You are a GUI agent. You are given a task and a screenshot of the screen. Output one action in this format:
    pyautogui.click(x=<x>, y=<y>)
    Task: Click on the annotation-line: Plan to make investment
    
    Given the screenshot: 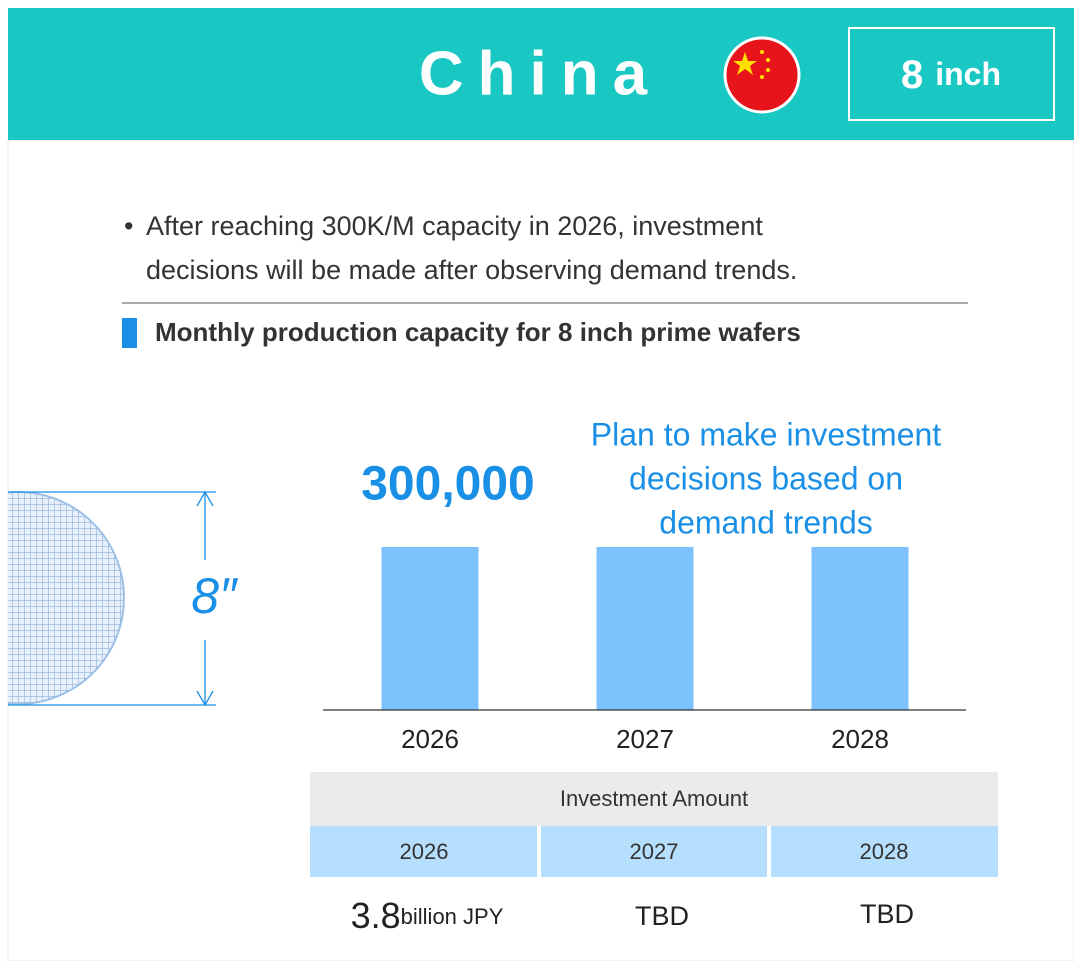 What is the action you would take?
    pyautogui.click(x=766, y=434)
    